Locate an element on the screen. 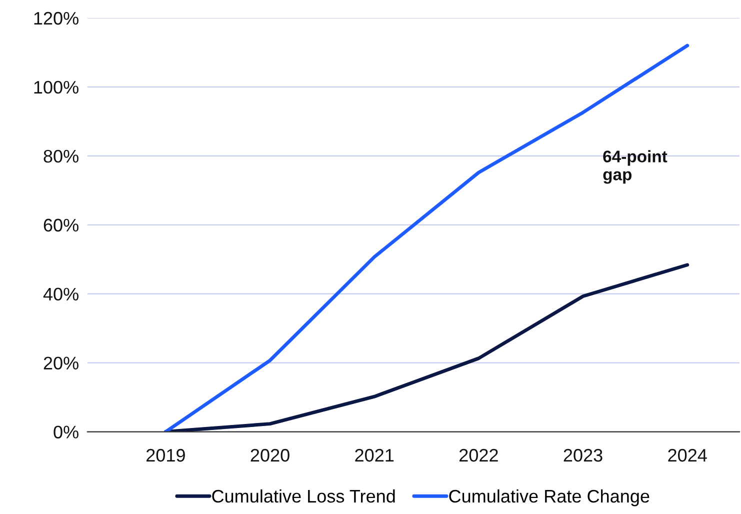  x-tick-label: 2022 is located at coordinates (479, 455).